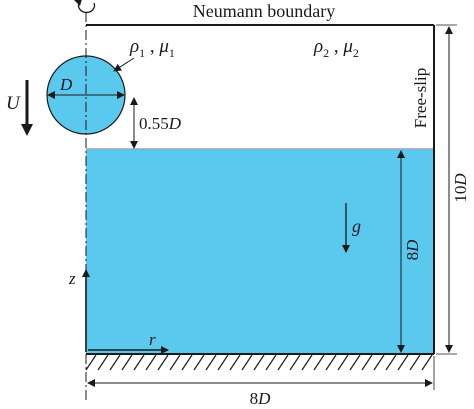  Describe the element at coordinates (412, 256) in the screenshot. I see `liquid-depth-number: 8` at that location.